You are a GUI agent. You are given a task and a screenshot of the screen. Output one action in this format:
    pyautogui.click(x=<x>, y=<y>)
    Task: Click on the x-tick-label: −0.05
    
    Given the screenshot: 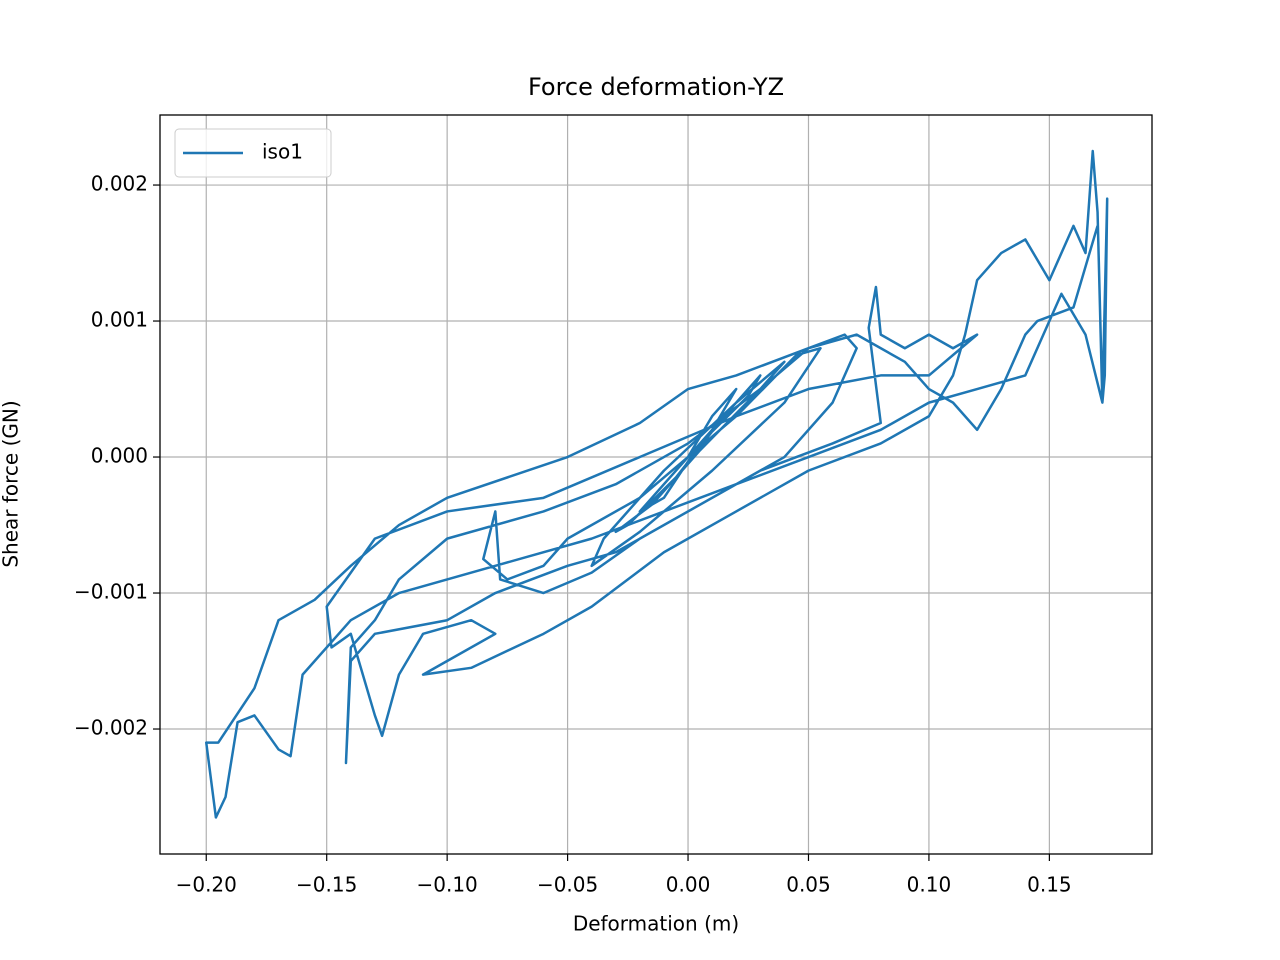 What is the action you would take?
    pyautogui.click(x=567, y=885)
    